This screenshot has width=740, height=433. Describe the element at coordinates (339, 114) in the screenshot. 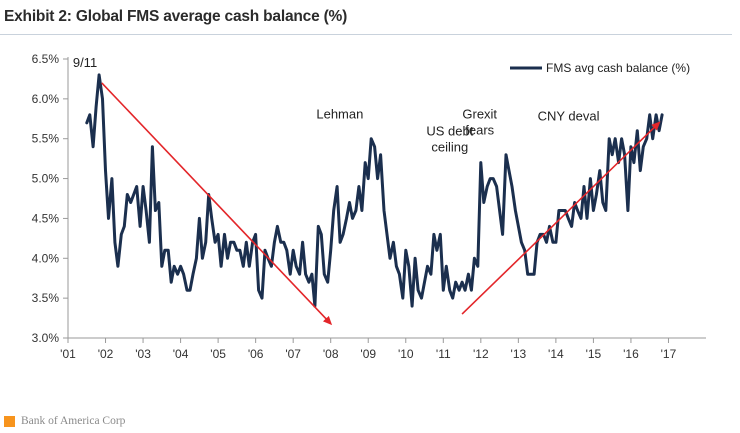

I see `annotation-label: Lehman` at that location.